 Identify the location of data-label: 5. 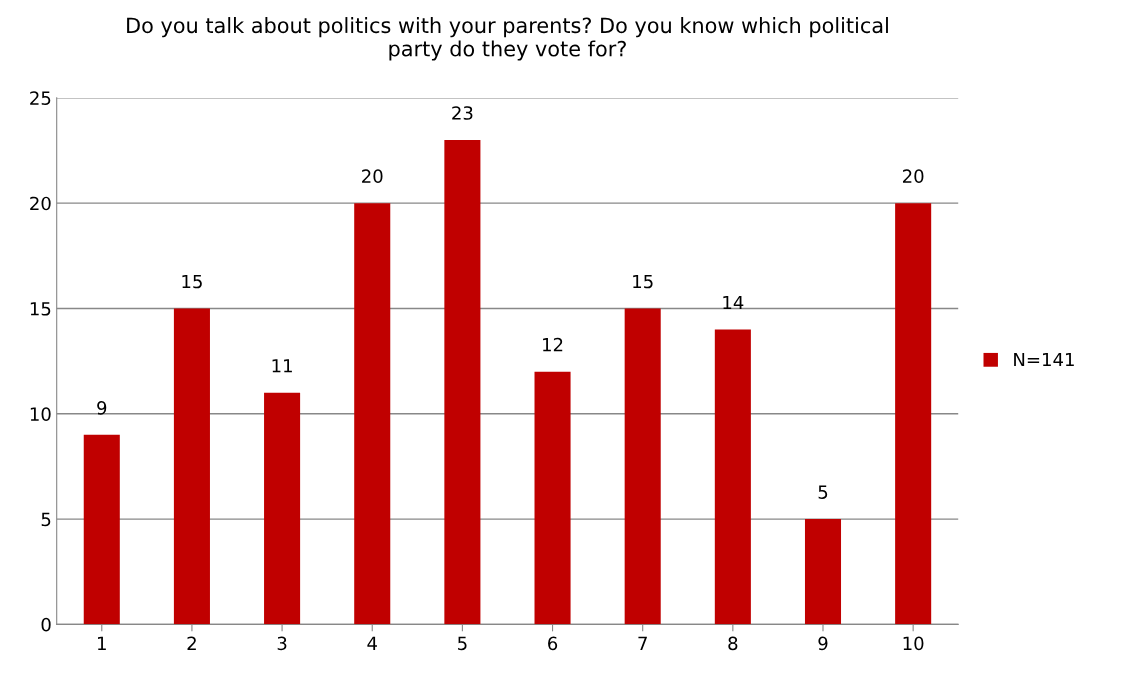
(823, 492).